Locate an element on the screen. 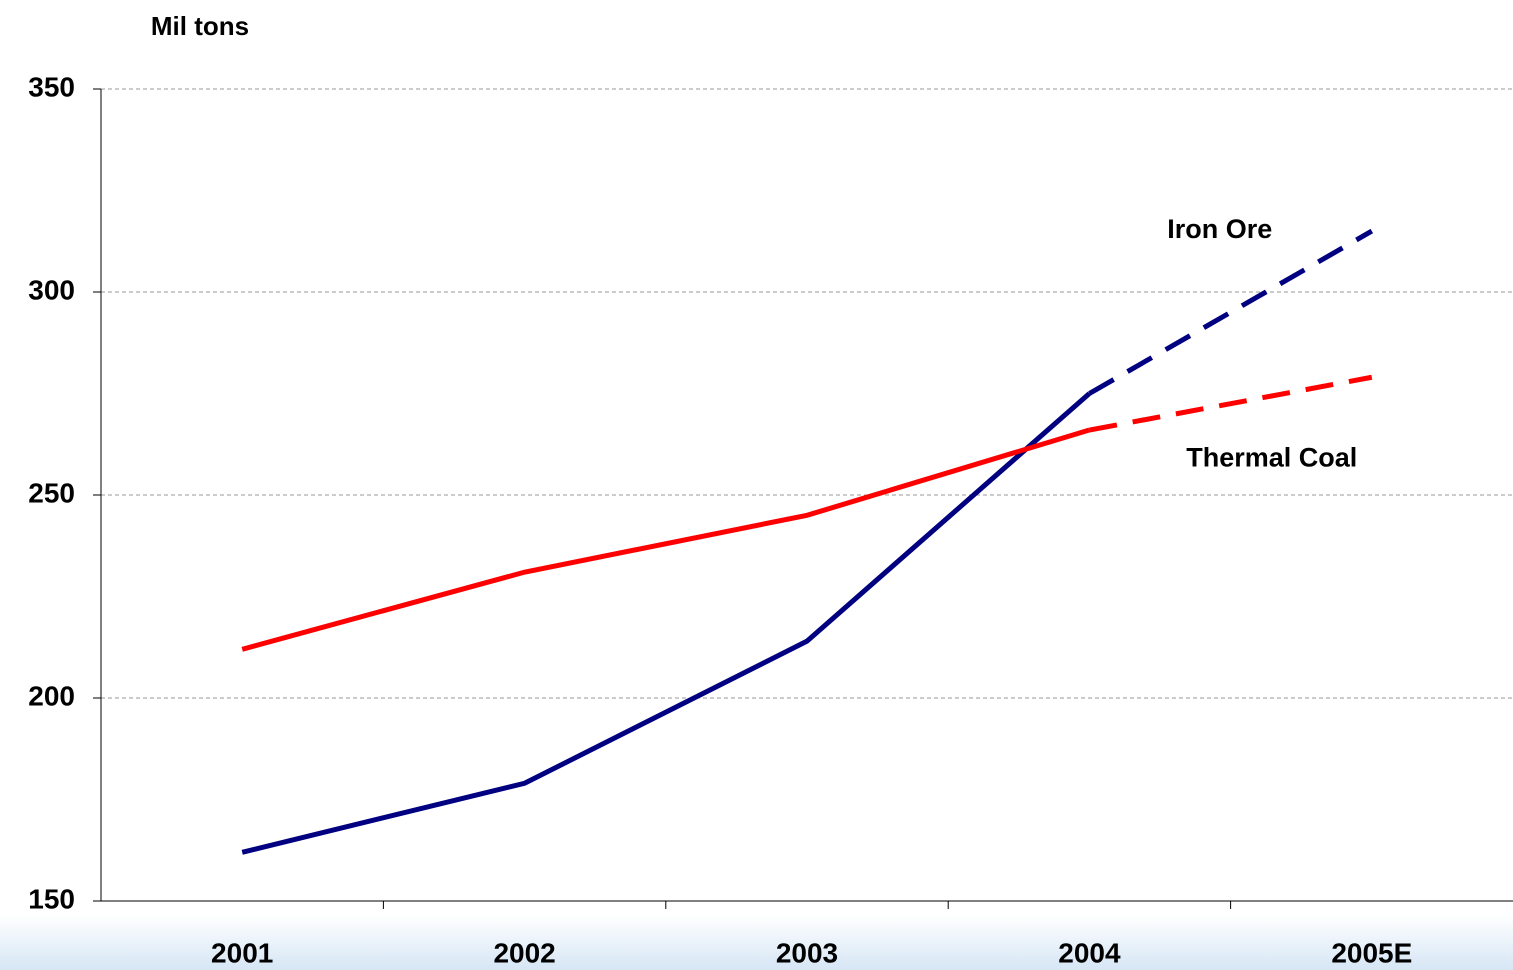 The height and width of the screenshot is (970, 1513). x-tick-label: 2003 is located at coordinates (807, 952).